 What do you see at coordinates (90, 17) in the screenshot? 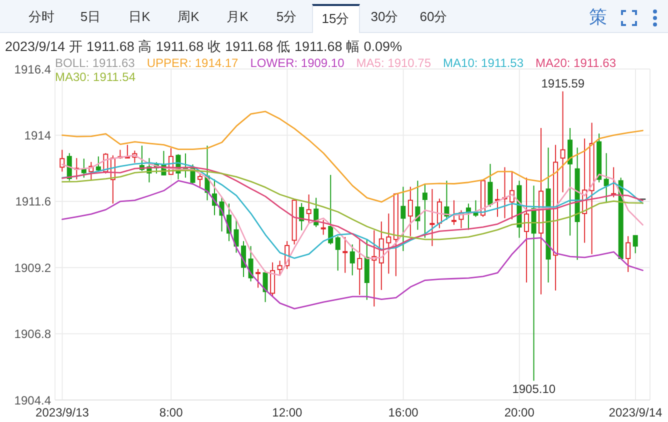
I see `text: 5日` at bounding box center [90, 17].